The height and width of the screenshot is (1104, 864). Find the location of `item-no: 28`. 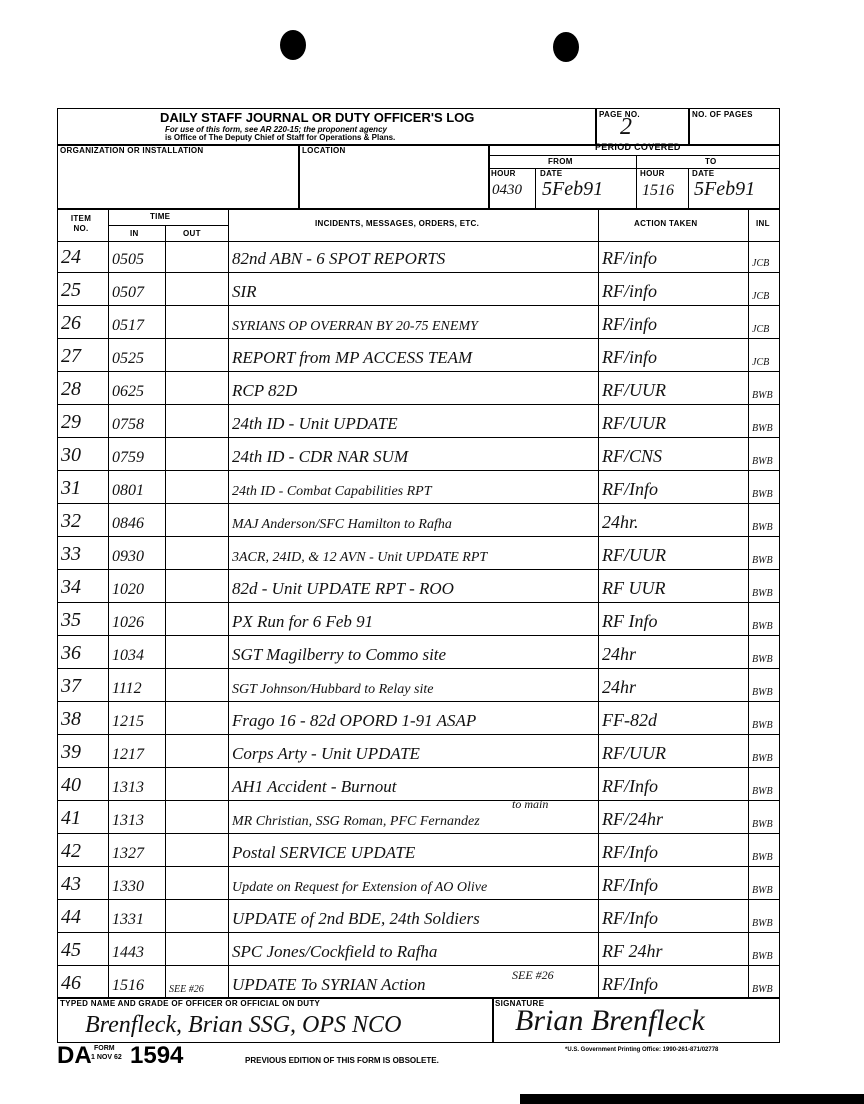

item-no: 28 is located at coordinates (71, 389).